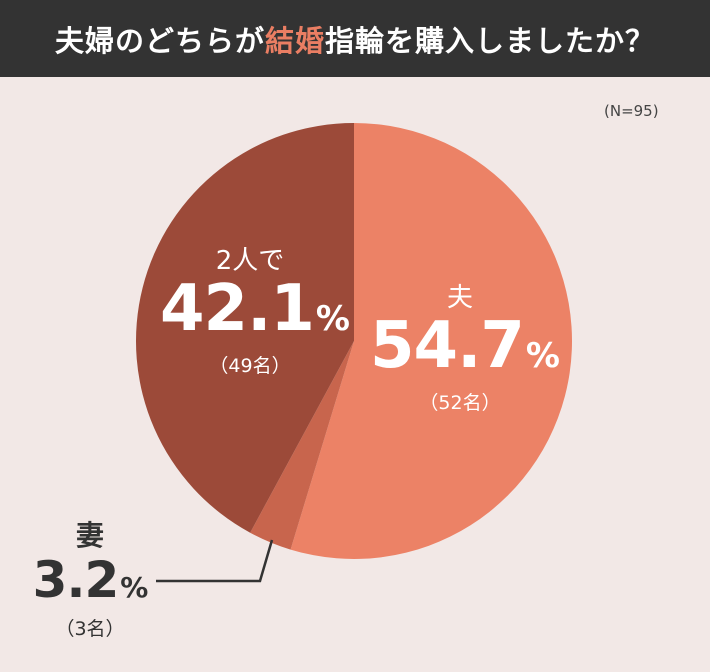 The width and height of the screenshot is (710, 672). Describe the element at coordinates (631, 111) in the screenshot. I see `sample-size: (N=95)` at that location.